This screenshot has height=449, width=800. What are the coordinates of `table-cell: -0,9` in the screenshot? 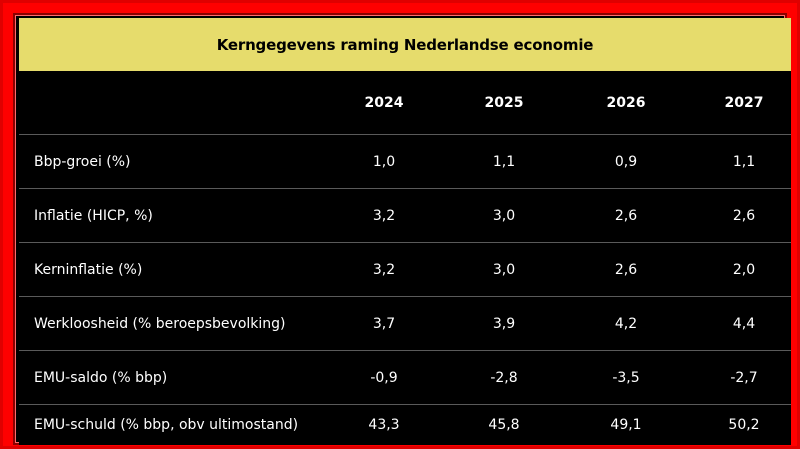 It's located at (384, 377).